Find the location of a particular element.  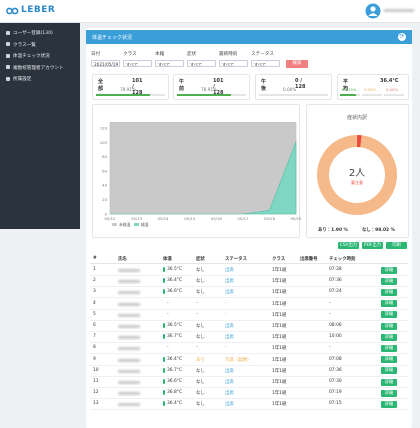

table-cell: 3 is located at coordinates (94, 291).